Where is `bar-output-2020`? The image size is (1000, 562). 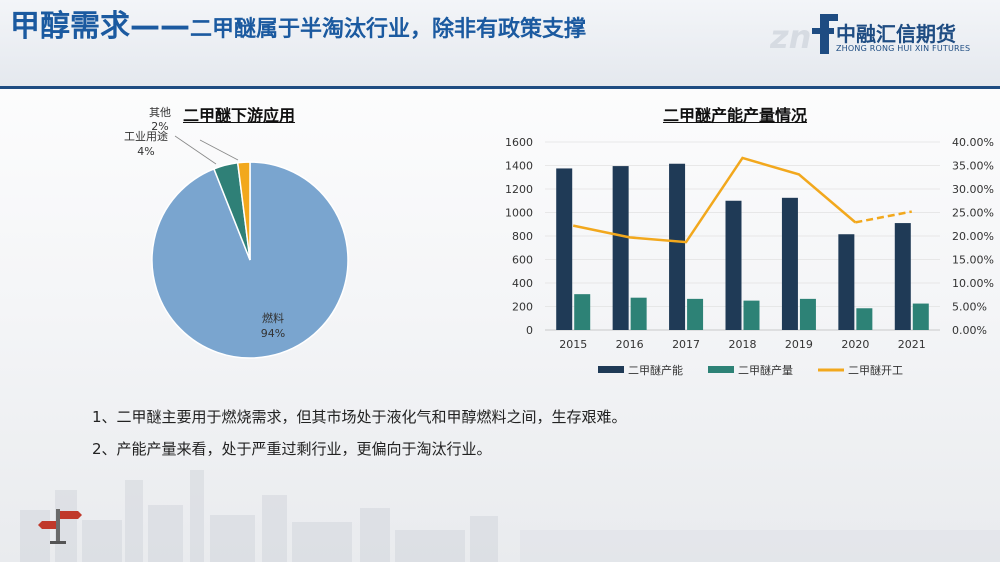
bar-output-2020 is located at coordinates (864, 319).